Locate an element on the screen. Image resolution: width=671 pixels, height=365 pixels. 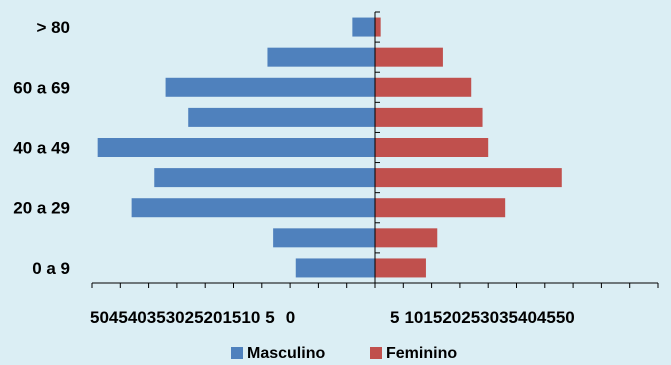
legend-swatch-masculino is located at coordinates (237, 353).